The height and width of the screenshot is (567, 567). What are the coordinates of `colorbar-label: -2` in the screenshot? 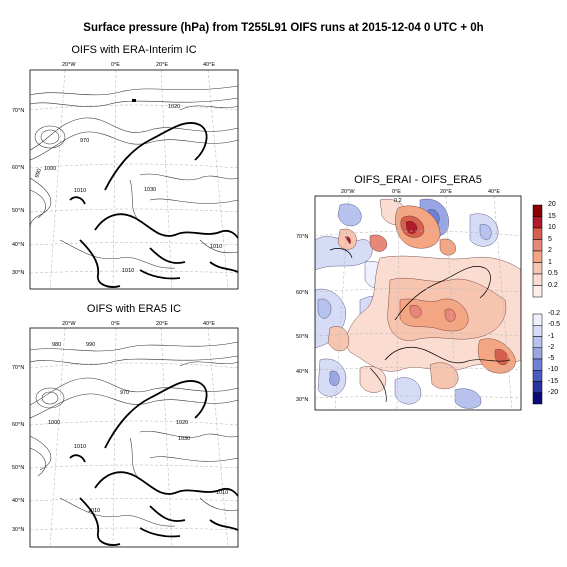 It's located at (551, 347).